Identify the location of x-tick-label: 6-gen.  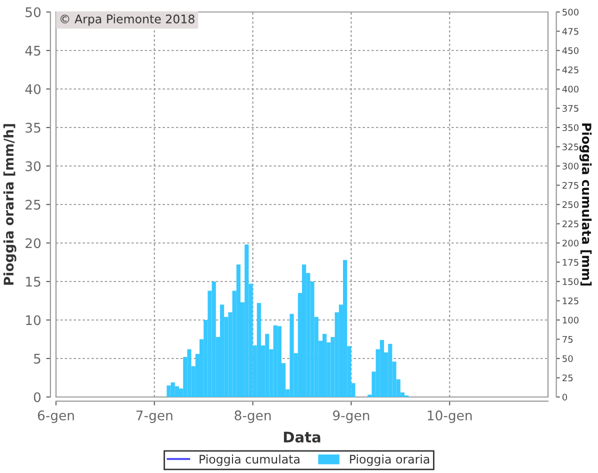
(56, 416).